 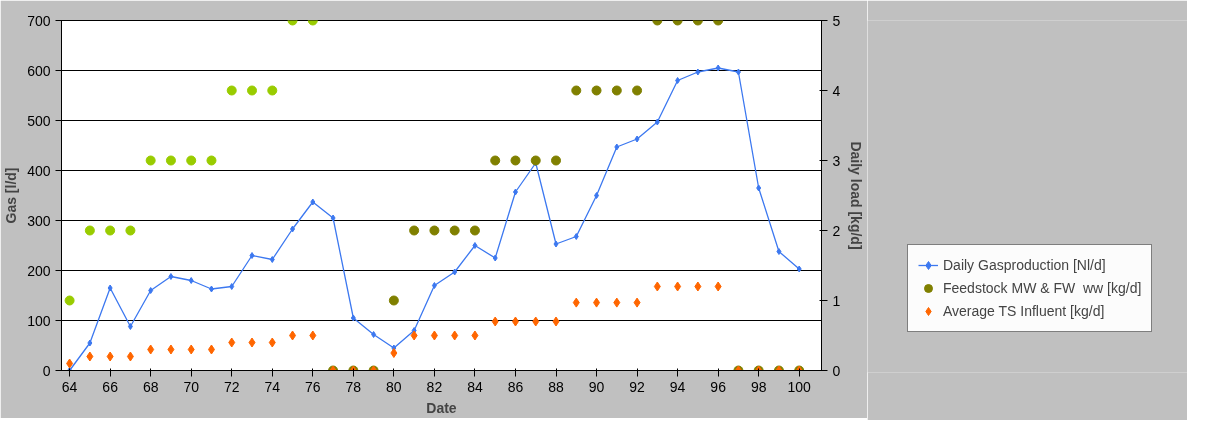 I want to click on y-tick-label: 200, so click(x=39, y=270).